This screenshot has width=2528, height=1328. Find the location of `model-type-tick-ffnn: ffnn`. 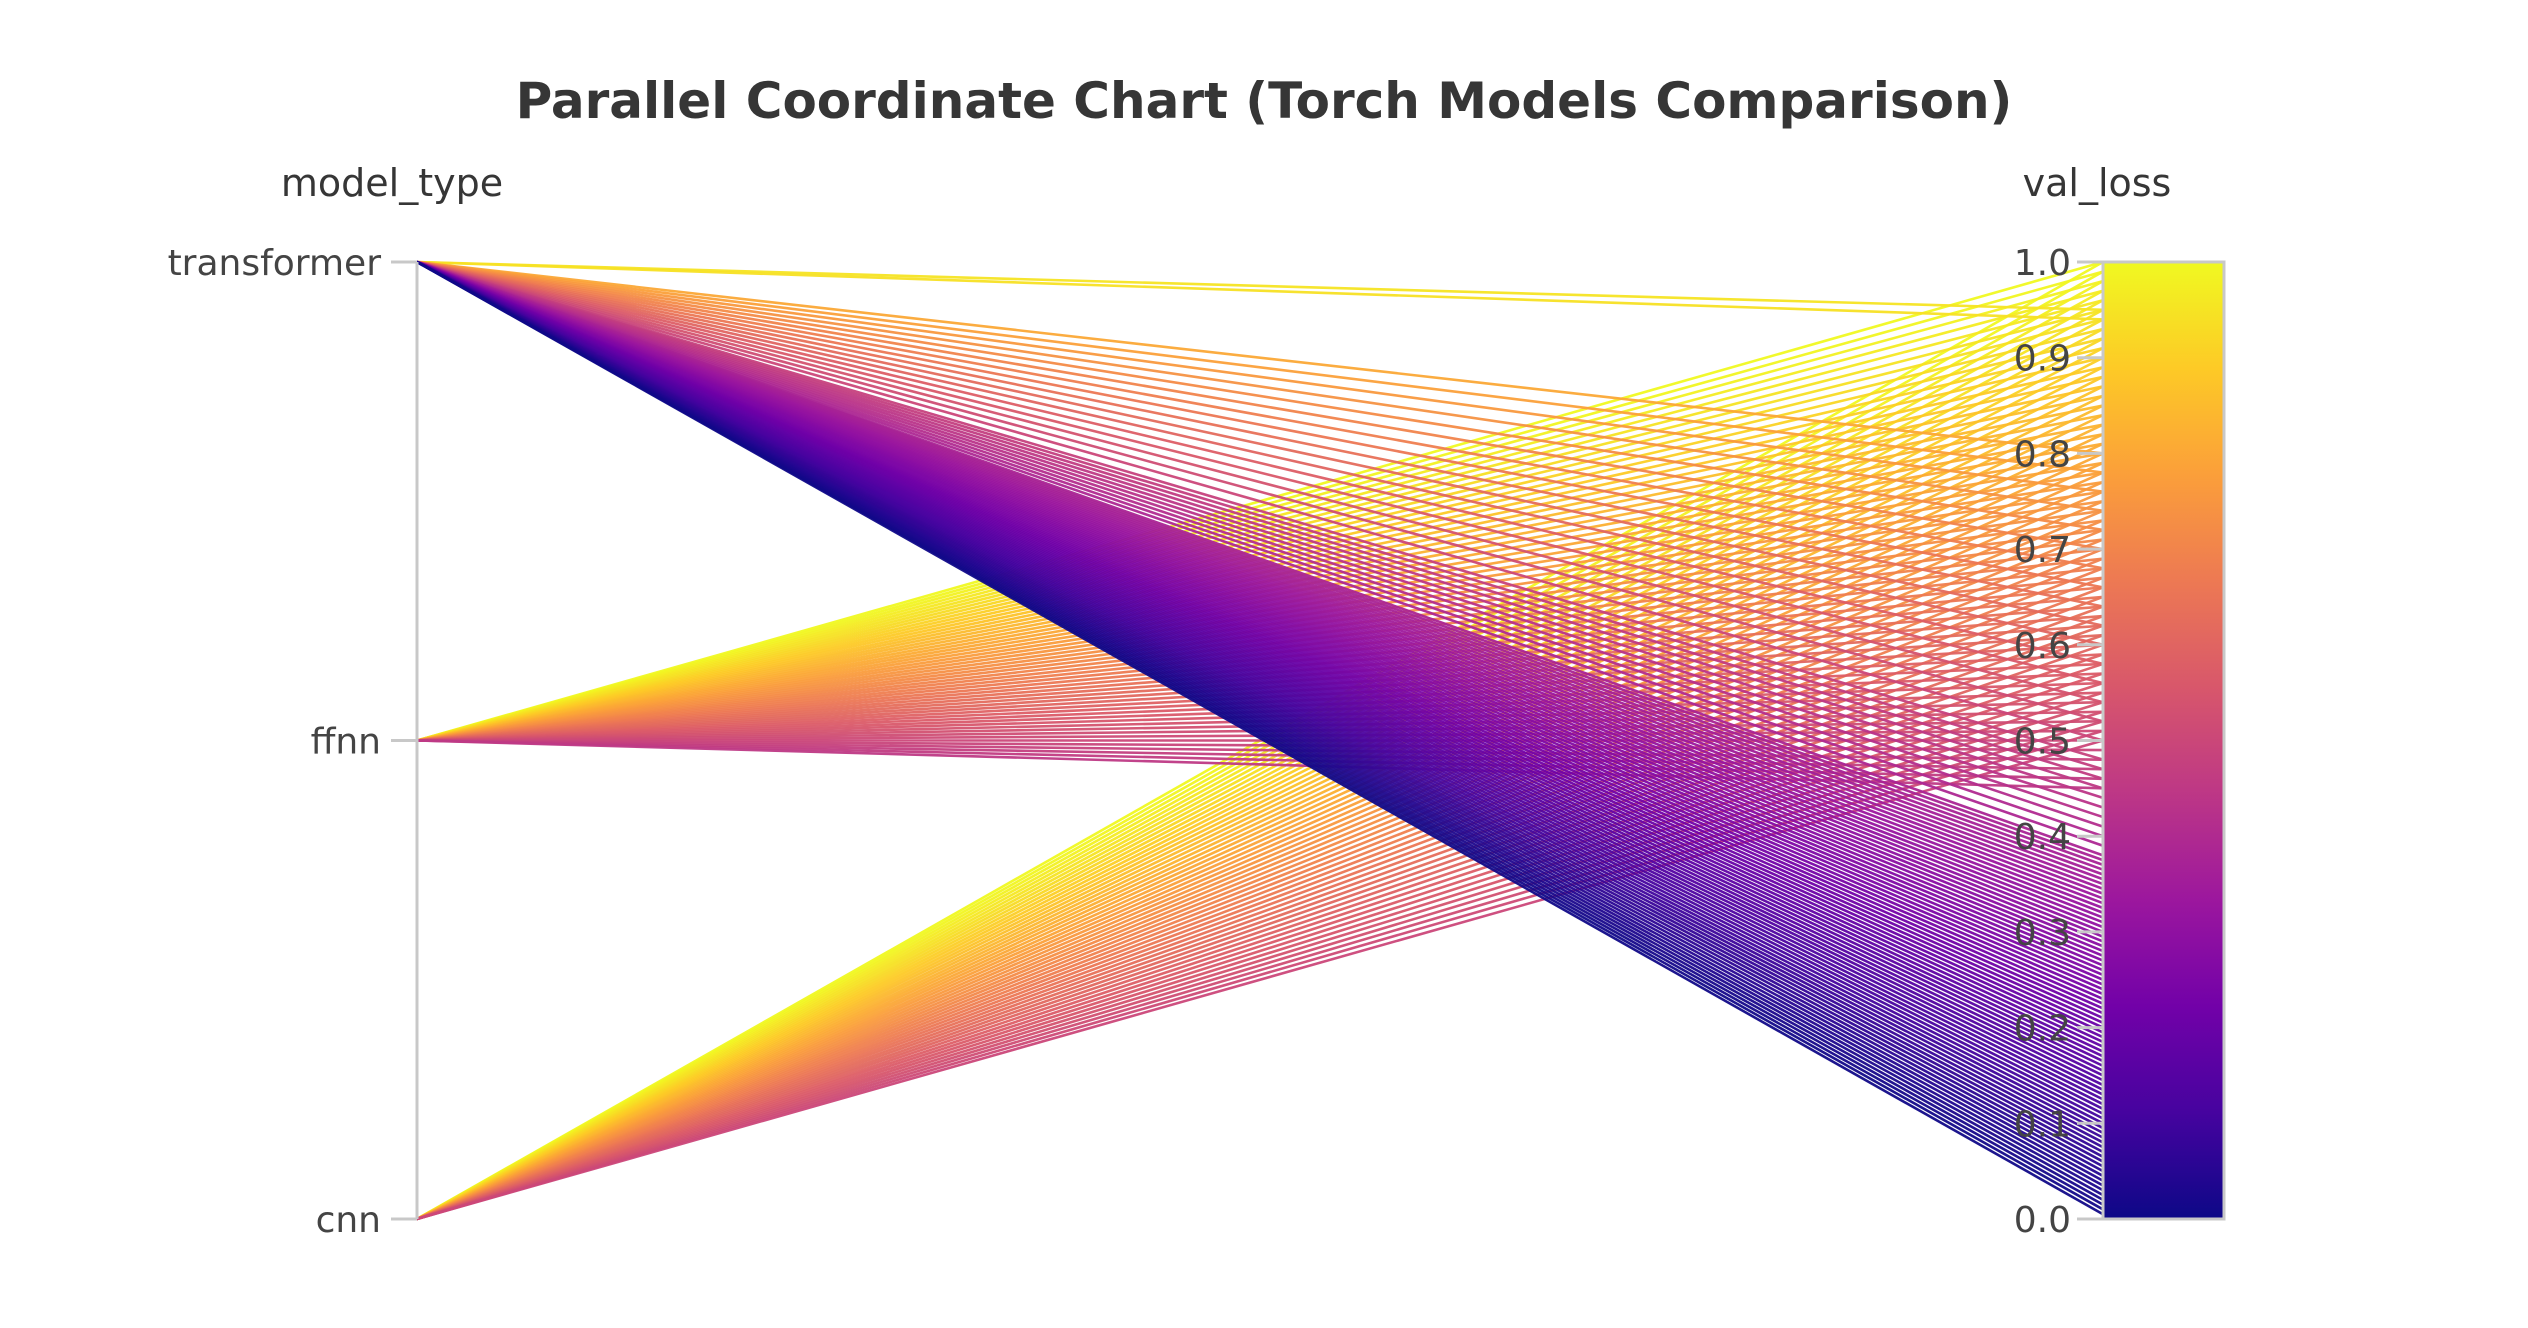

model-type-tick-ffnn: ffnn is located at coordinates (346, 742).